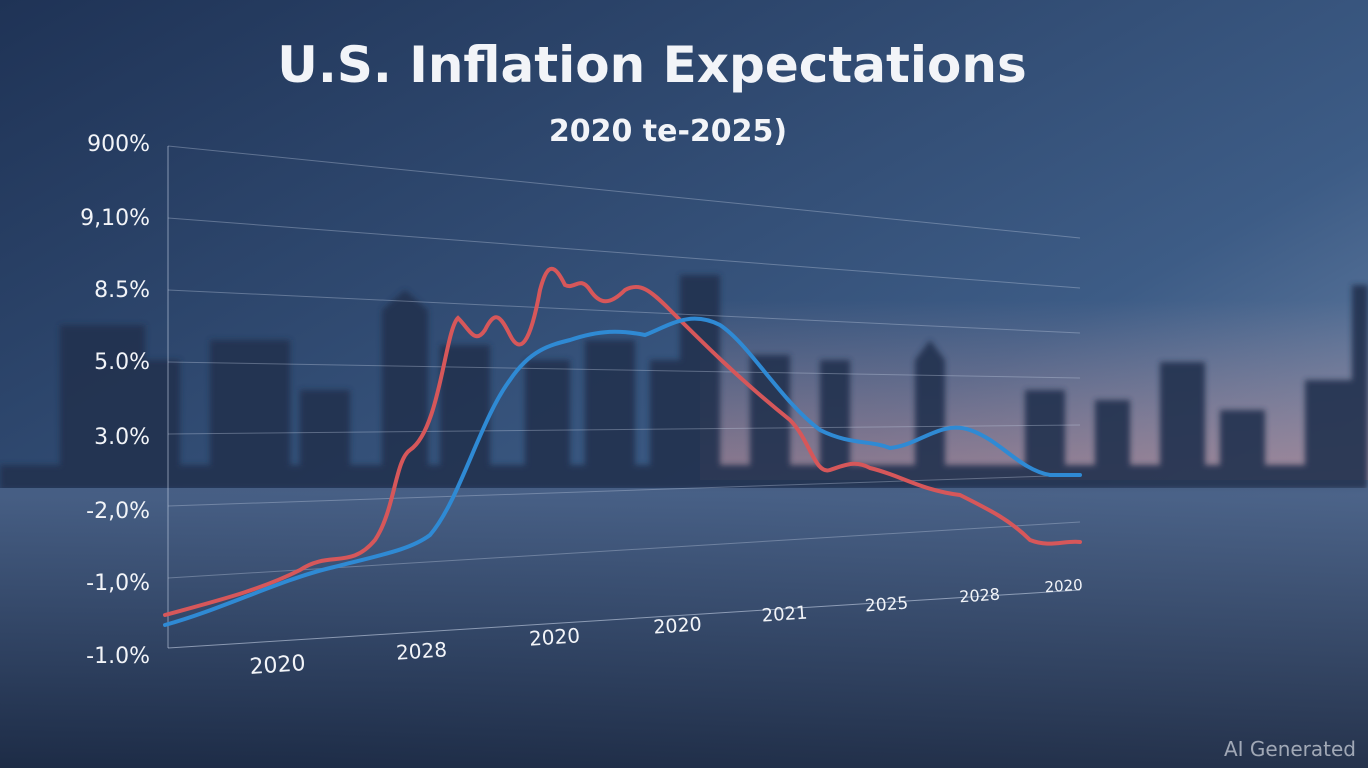 The image size is (1368, 768). What do you see at coordinates (652, 65) in the screenshot?
I see `title: U.S. Inflation Expectations` at bounding box center [652, 65].